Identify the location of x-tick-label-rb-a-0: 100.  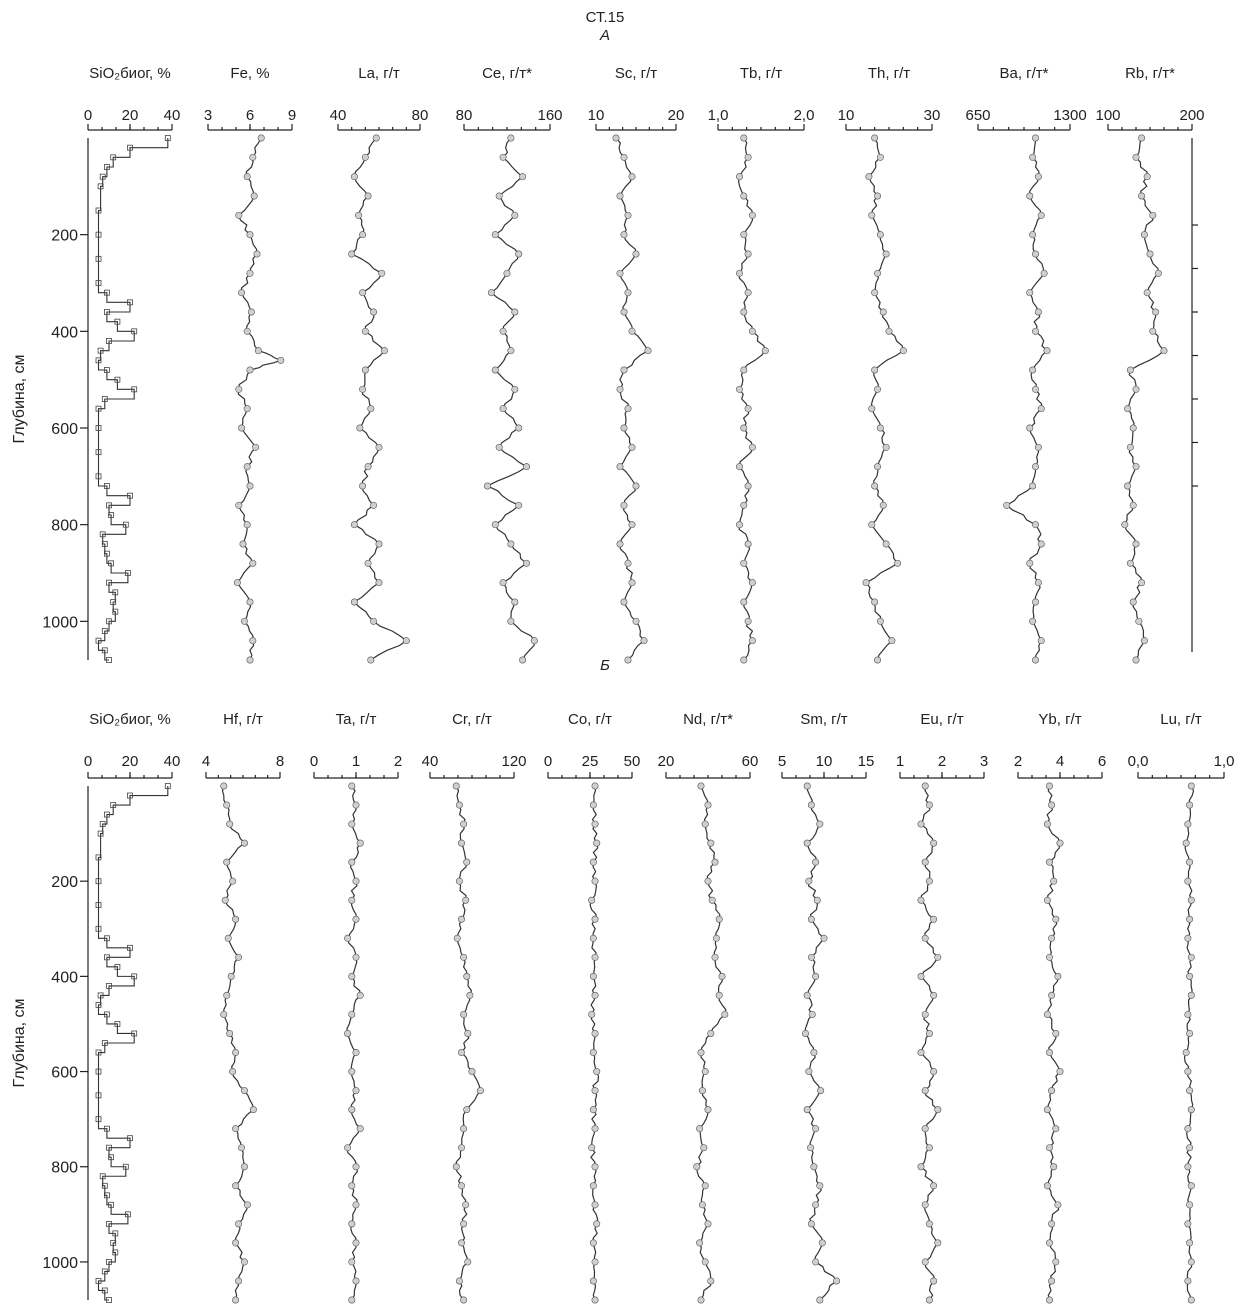
(1107, 115).